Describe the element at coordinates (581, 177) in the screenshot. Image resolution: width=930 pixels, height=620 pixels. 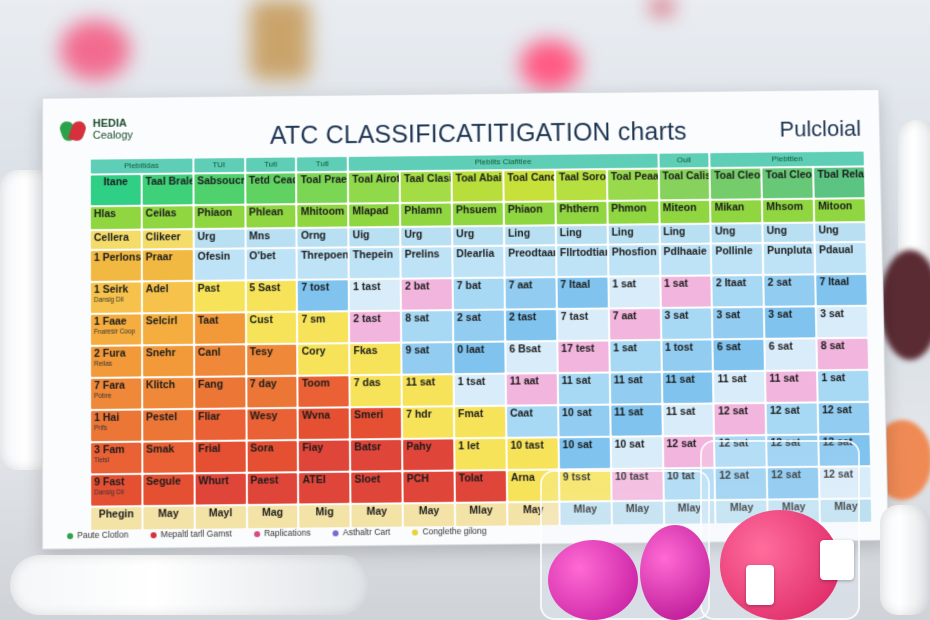
I see `cell-label: Taal Sorone` at that location.